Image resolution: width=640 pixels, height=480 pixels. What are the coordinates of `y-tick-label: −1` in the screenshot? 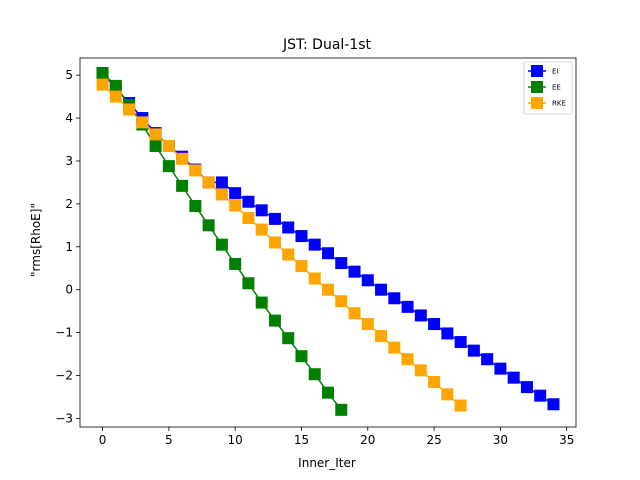 It's located at (64, 333).